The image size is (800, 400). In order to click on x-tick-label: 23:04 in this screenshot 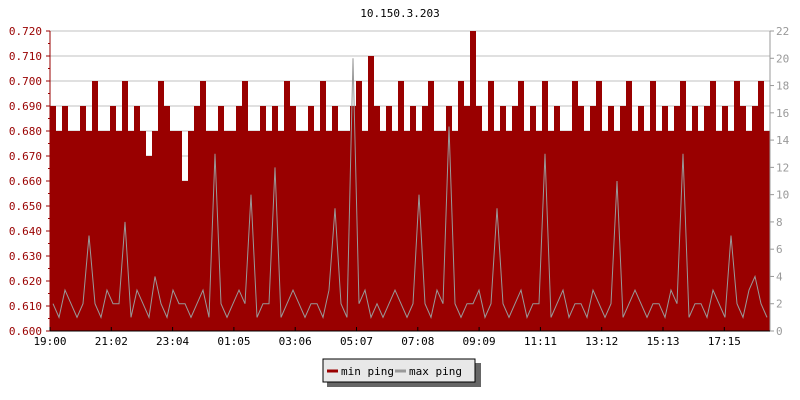, I will do `click(172, 341)`.